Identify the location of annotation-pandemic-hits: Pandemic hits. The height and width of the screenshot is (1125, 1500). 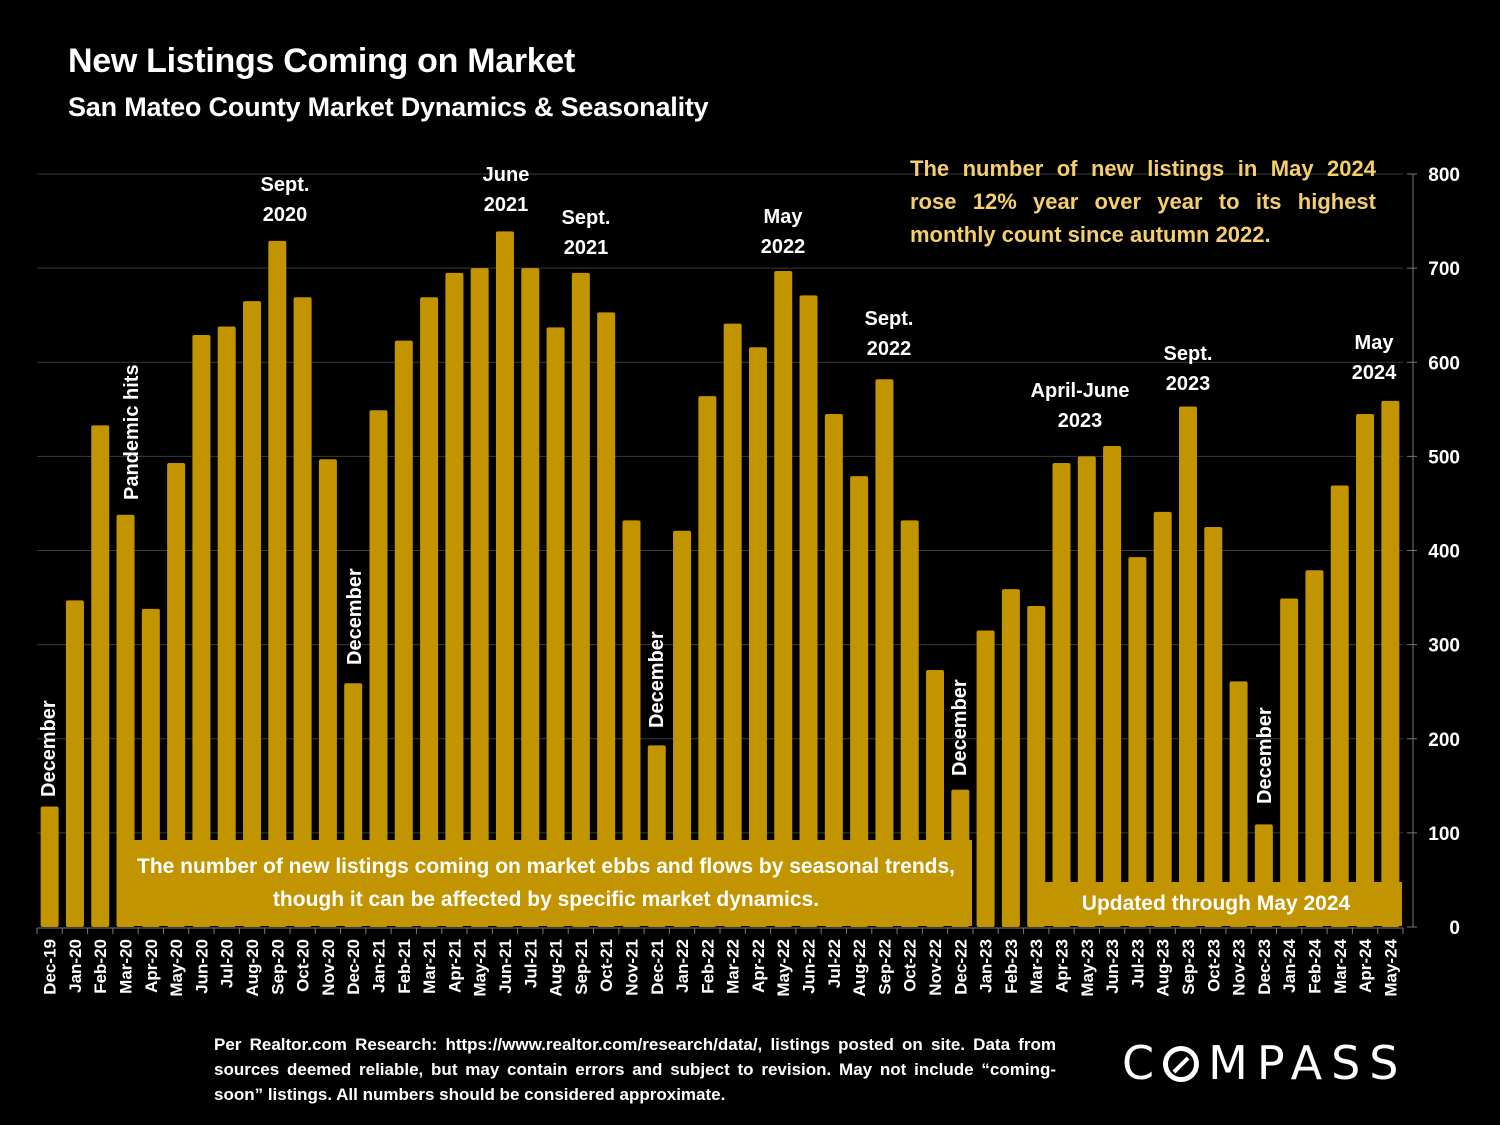
(132, 432).